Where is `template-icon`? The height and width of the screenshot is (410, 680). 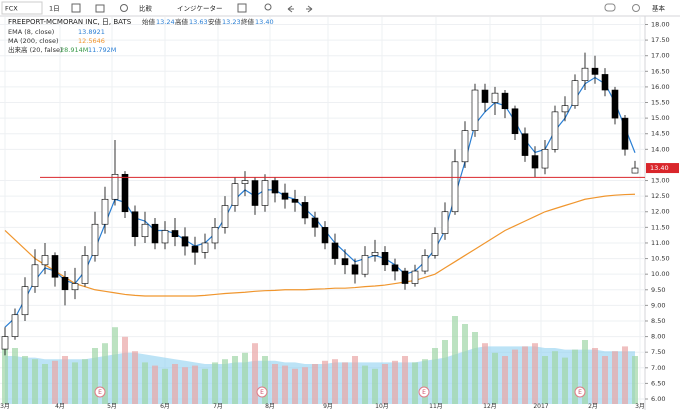
template-icon is located at coordinates (242, 8).